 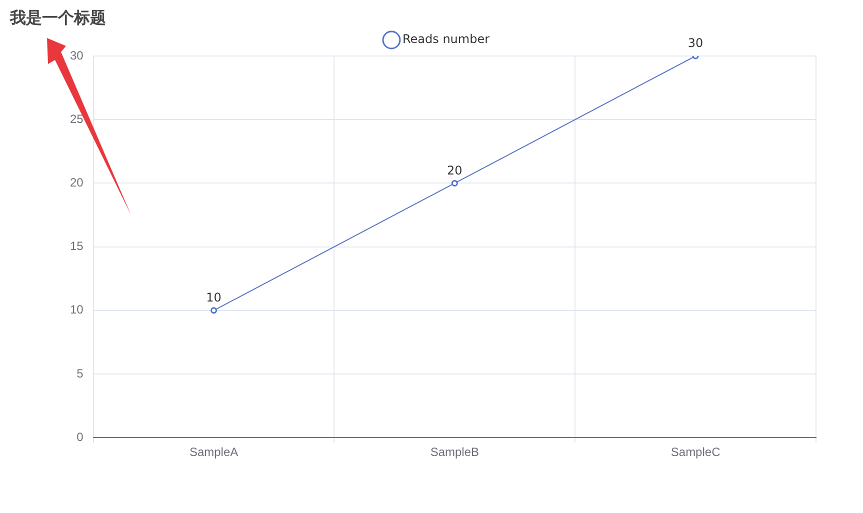 I want to click on x-tick-label: SampleC, so click(x=695, y=452).